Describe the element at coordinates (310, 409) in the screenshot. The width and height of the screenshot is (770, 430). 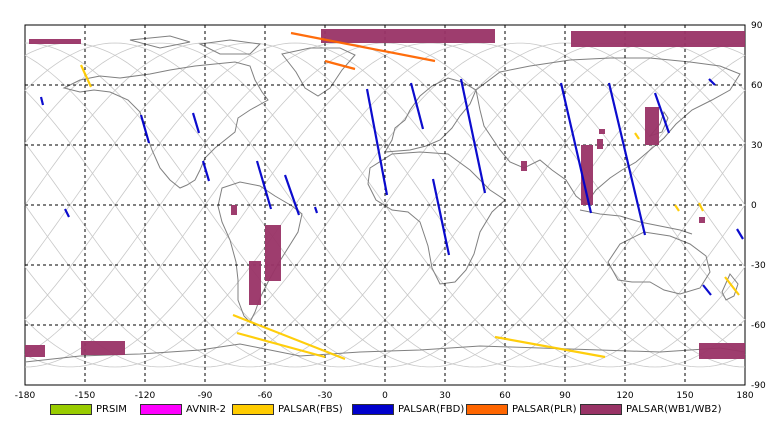
I see `legend-label-fbs: PALSAR(FBS)` at that location.